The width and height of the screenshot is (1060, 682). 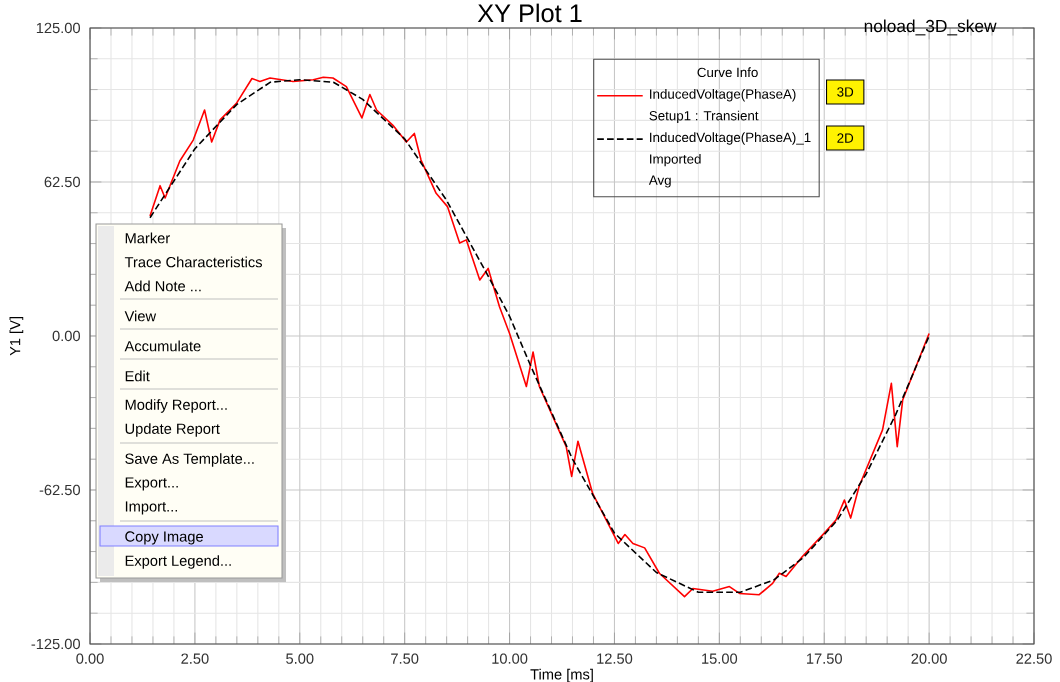 I want to click on annotation: noload_3D_skew, so click(x=930, y=27).